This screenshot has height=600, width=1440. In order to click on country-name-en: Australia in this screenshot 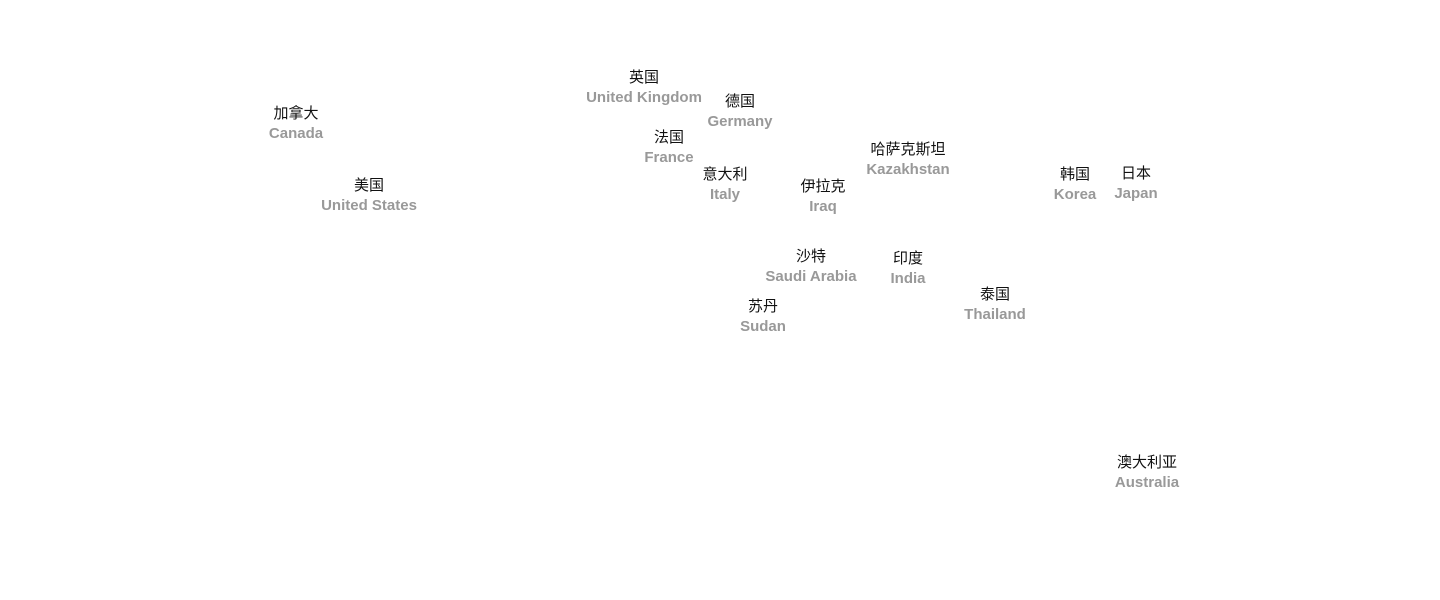, I will do `click(1147, 482)`.